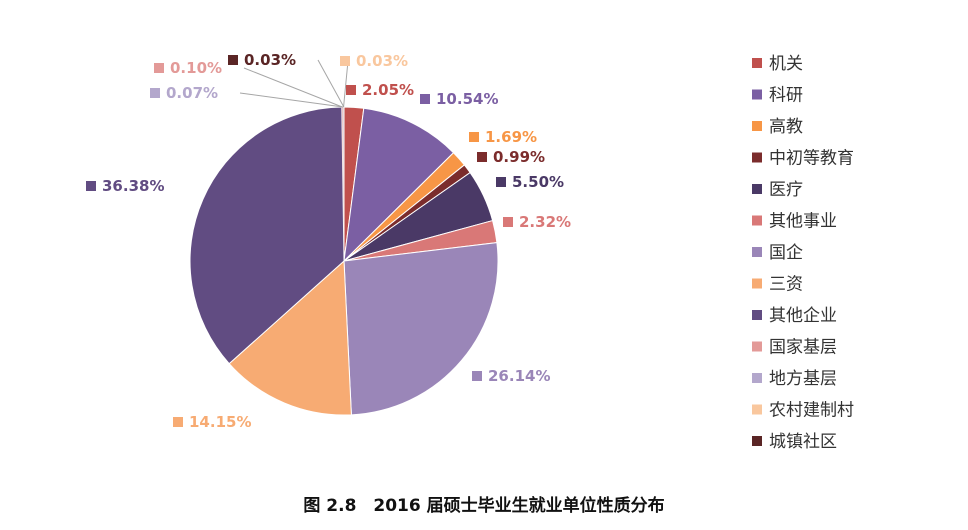 The height and width of the screenshot is (530, 968). What do you see at coordinates (382, 61) in the screenshot?
I see `data-label-11: 0.03%` at bounding box center [382, 61].